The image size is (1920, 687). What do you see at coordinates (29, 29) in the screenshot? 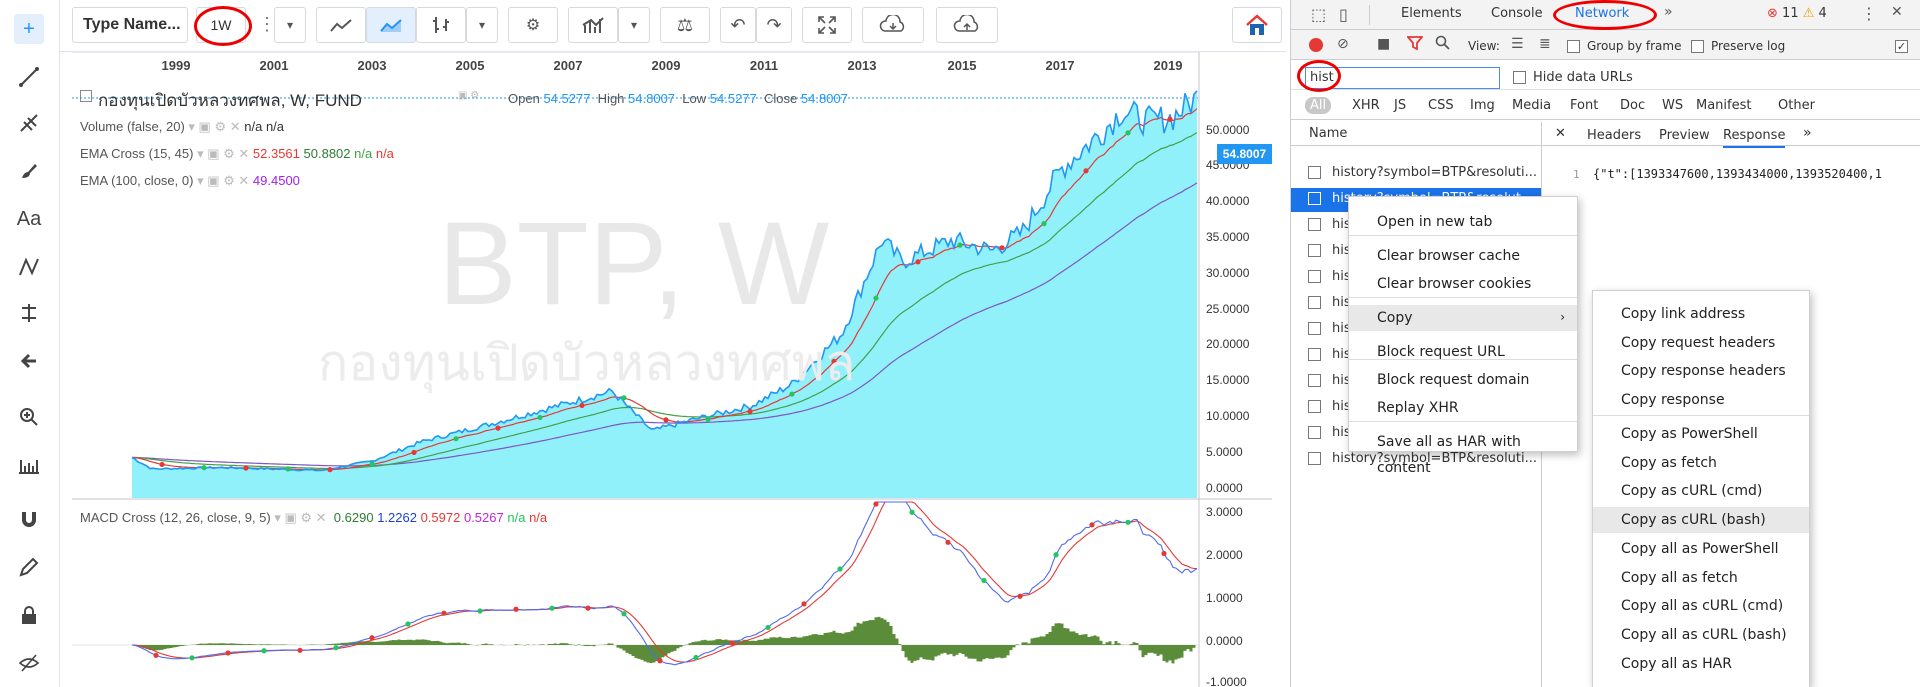
I see `crosshair-icon: +` at bounding box center [29, 29].